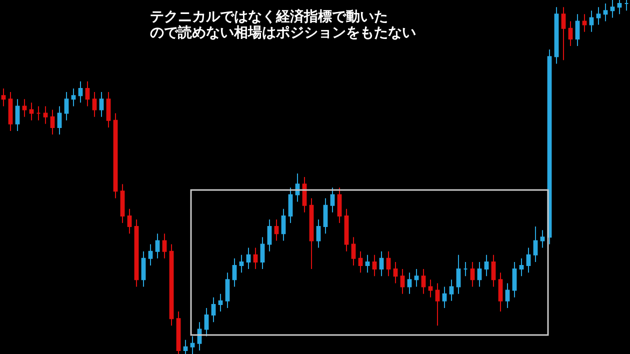  Describe the element at coordinates (283, 32) in the screenshot. I see `annotation: ので読めない相場はポジションをもたない` at that location.